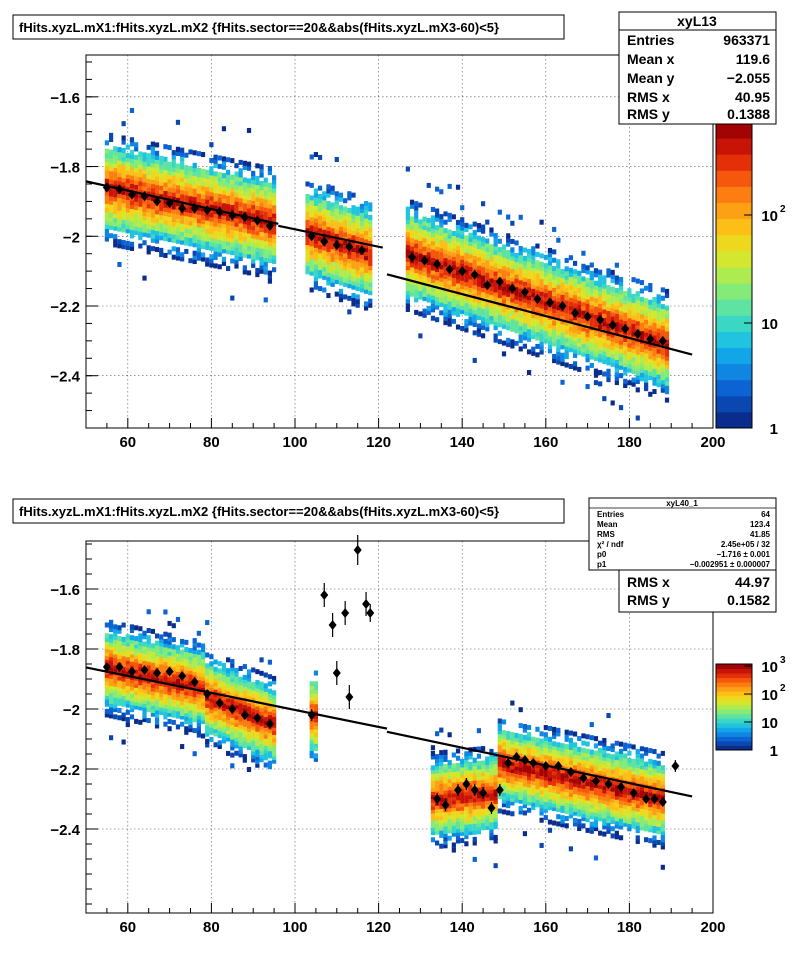 This screenshot has width=800, height=977. I want to click on top-stats-name: xyL13, so click(697, 21).